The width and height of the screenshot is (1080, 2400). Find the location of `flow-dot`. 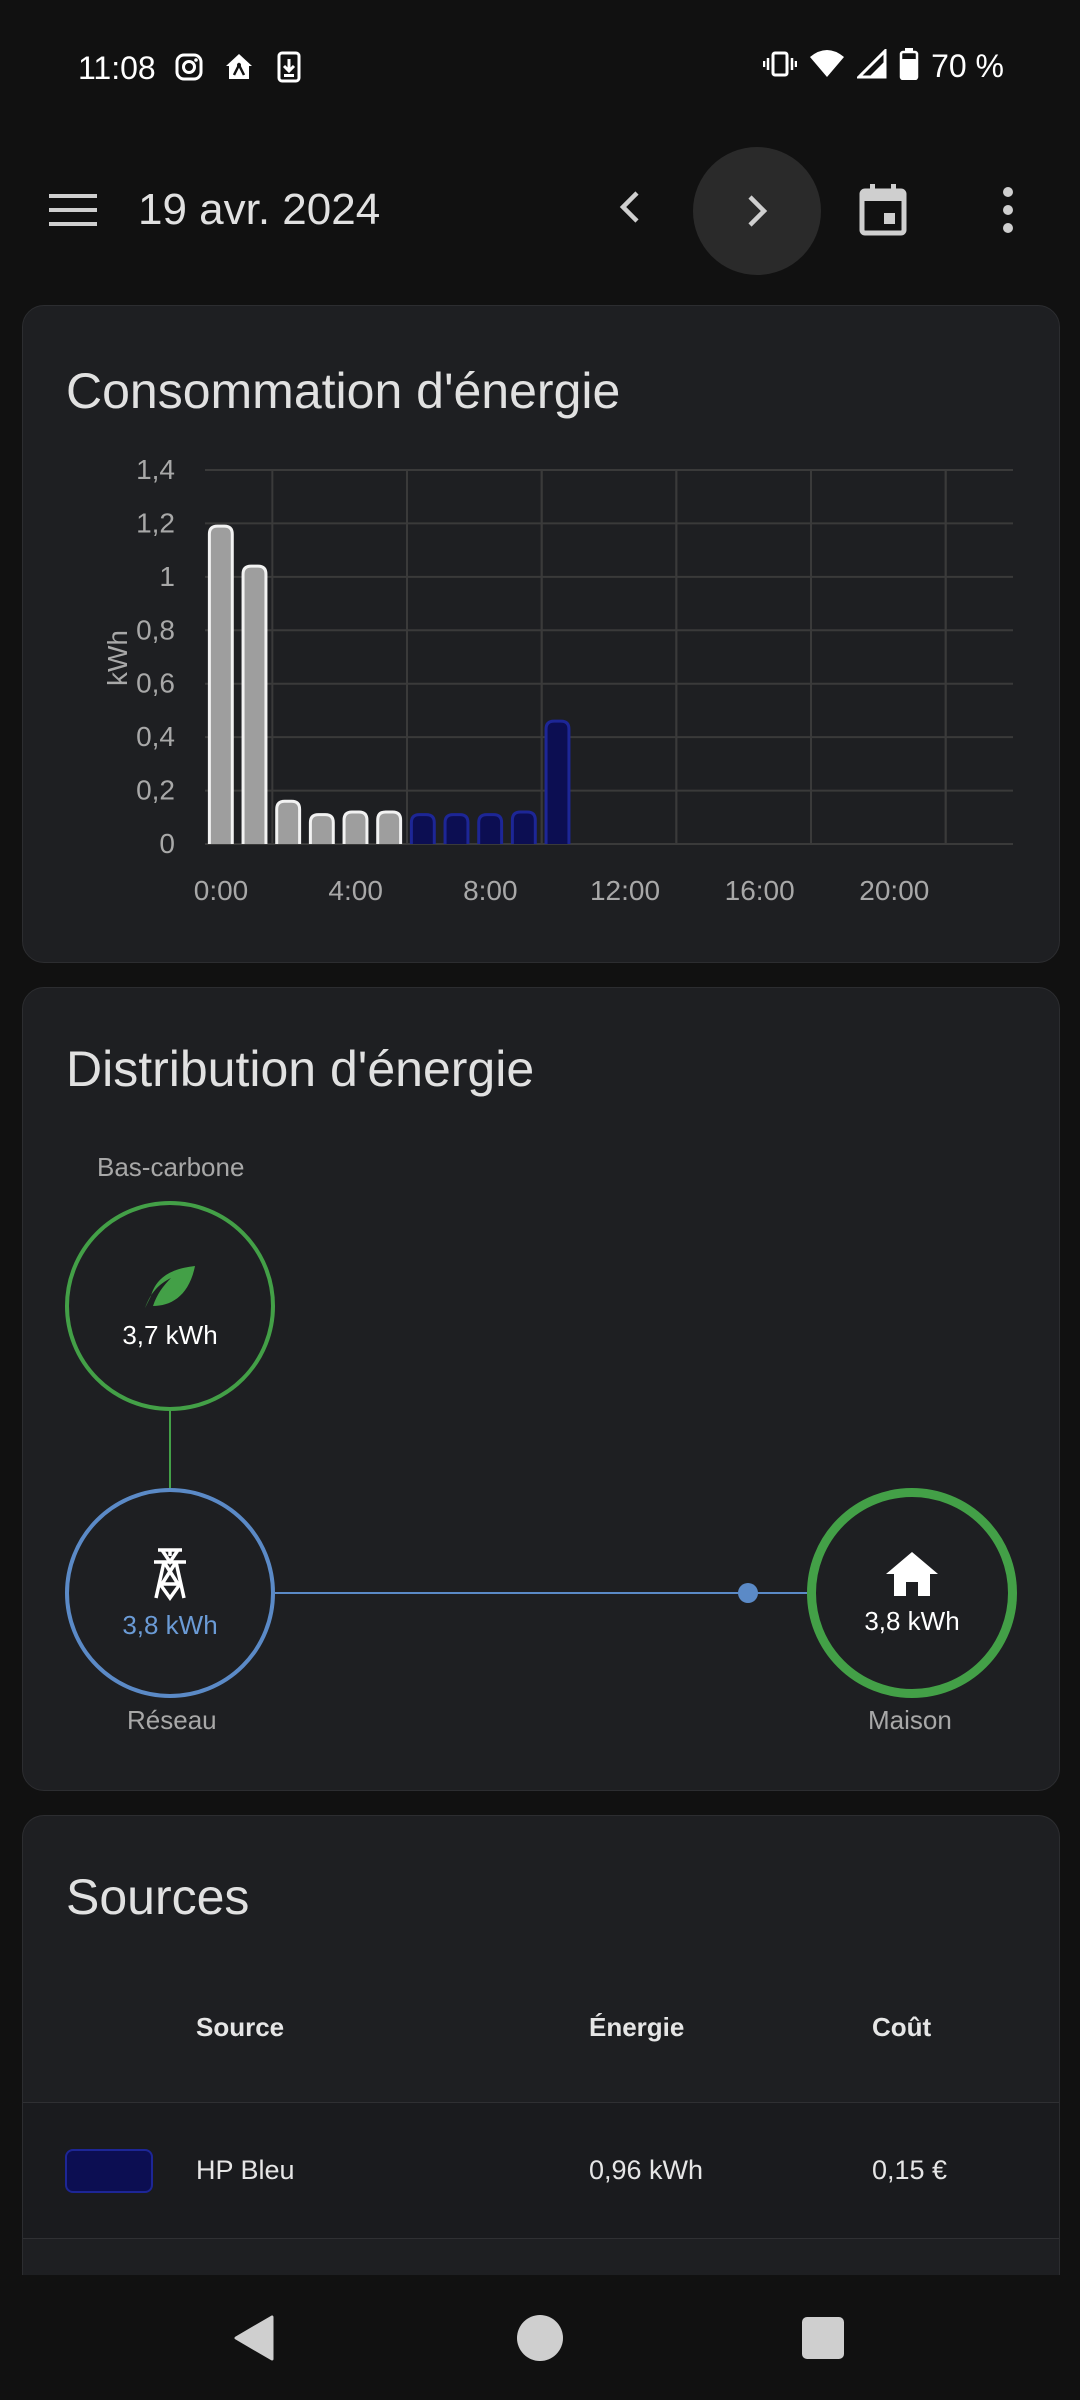

flow-dot is located at coordinates (748, 1593).